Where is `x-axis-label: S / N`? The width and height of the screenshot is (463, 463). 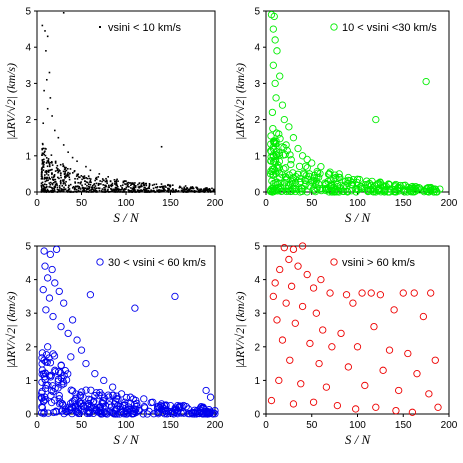 x-axis-label: S / N is located at coordinates (126, 439).